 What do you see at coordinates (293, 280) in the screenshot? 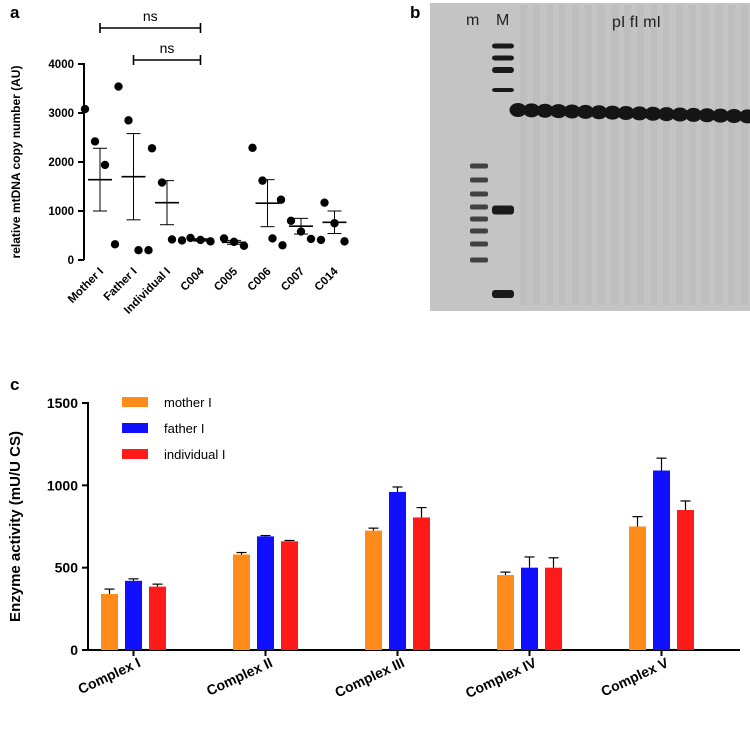
I see `x-tick-label-a: C007` at bounding box center [293, 280].